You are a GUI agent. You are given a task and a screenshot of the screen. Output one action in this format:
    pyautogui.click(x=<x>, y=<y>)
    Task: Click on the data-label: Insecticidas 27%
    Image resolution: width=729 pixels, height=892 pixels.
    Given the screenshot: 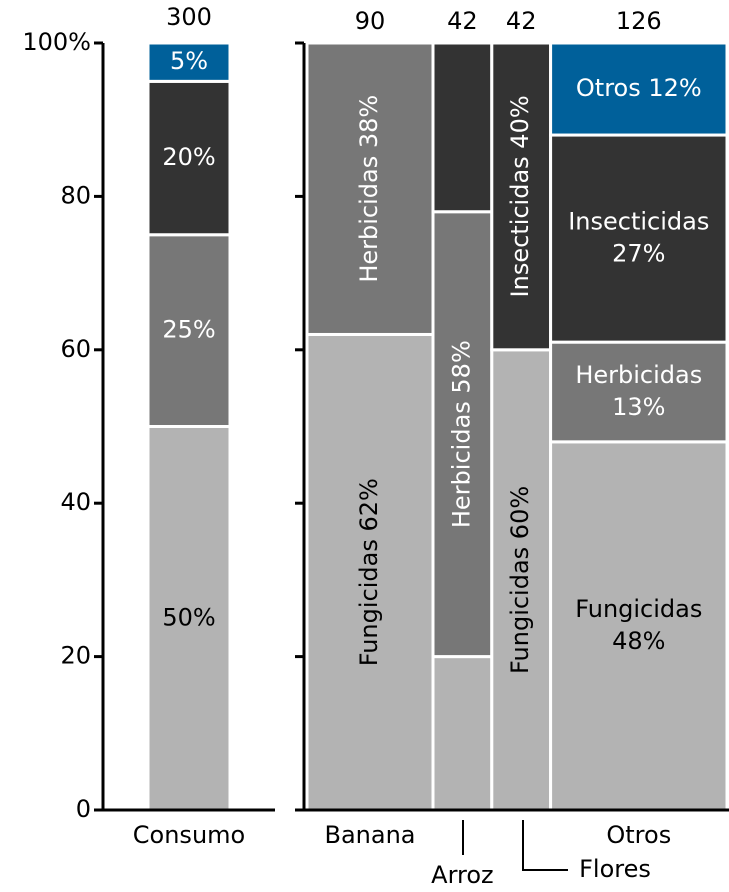 What is the action you would take?
    pyautogui.click(x=638, y=238)
    